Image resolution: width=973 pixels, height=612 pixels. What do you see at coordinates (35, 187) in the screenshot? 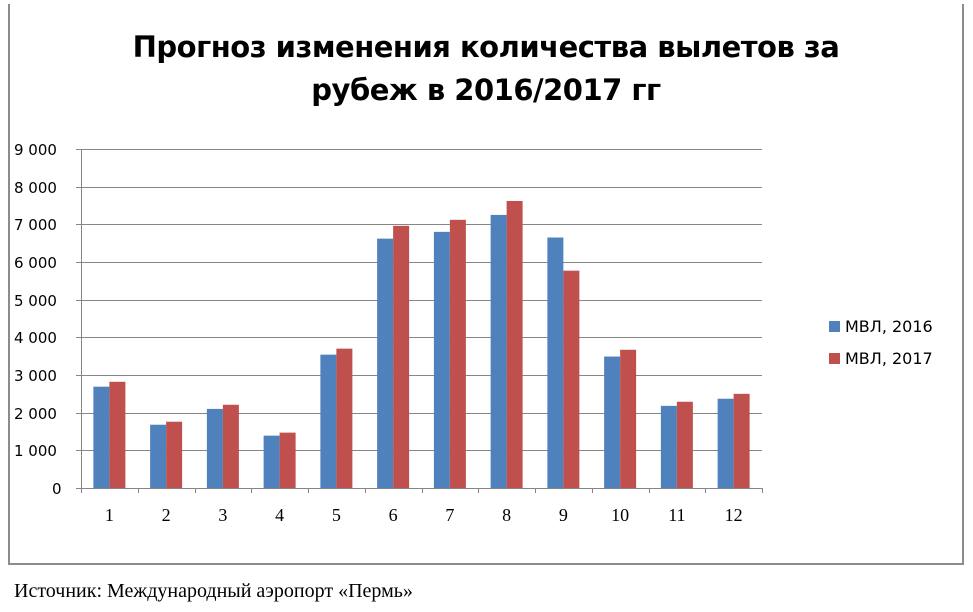
I see `y-tick-label: 8 000` at bounding box center [35, 187].